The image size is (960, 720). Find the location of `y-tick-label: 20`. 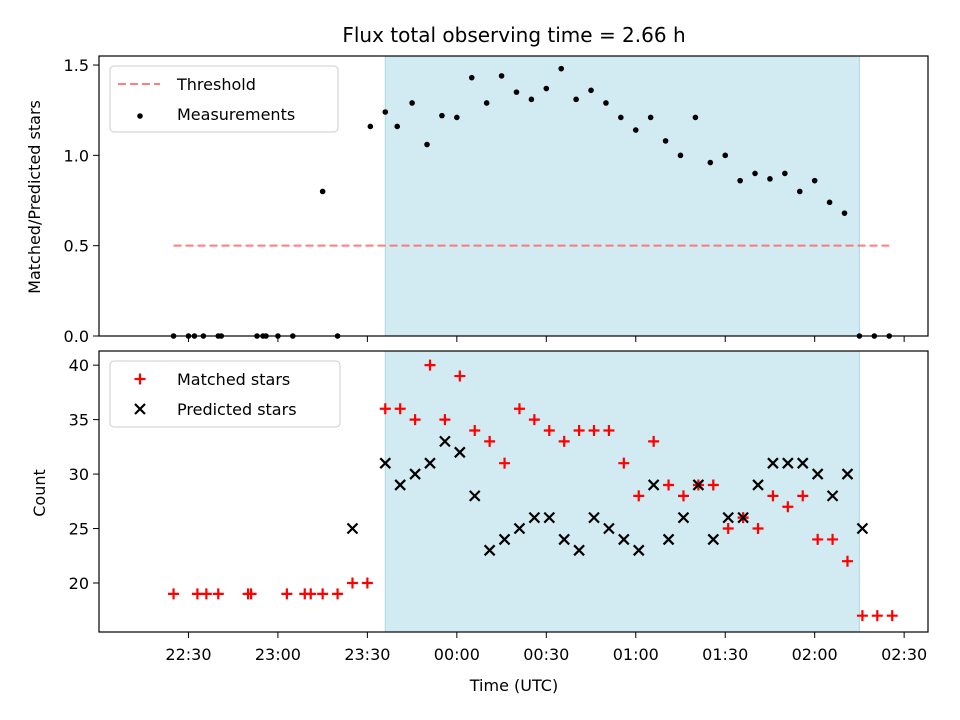

y-tick-label: 20 is located at coordinates (79, 583).